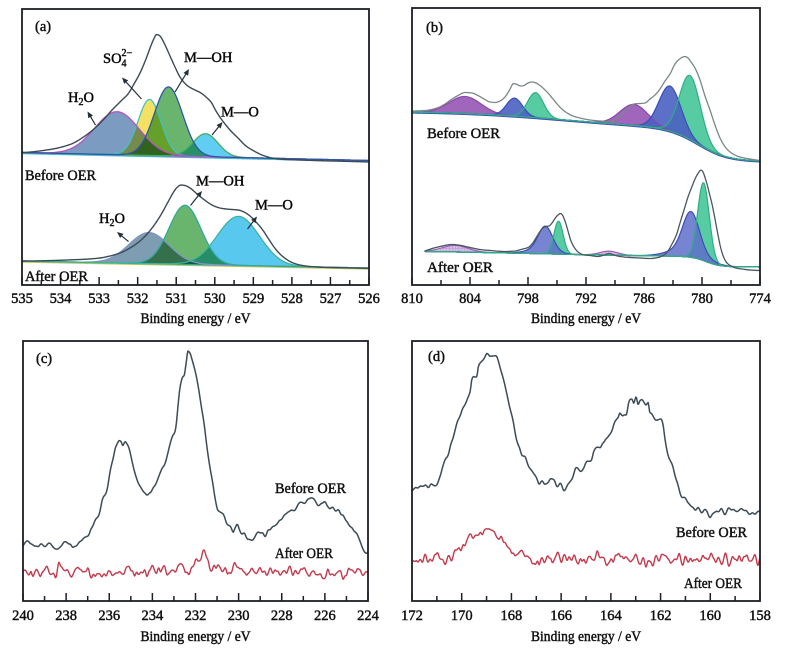 This screenshot has width=791, height=653. Describe the element at coordinates (528, 299) in the screenshot. I see `svg-text: 798` at that location.